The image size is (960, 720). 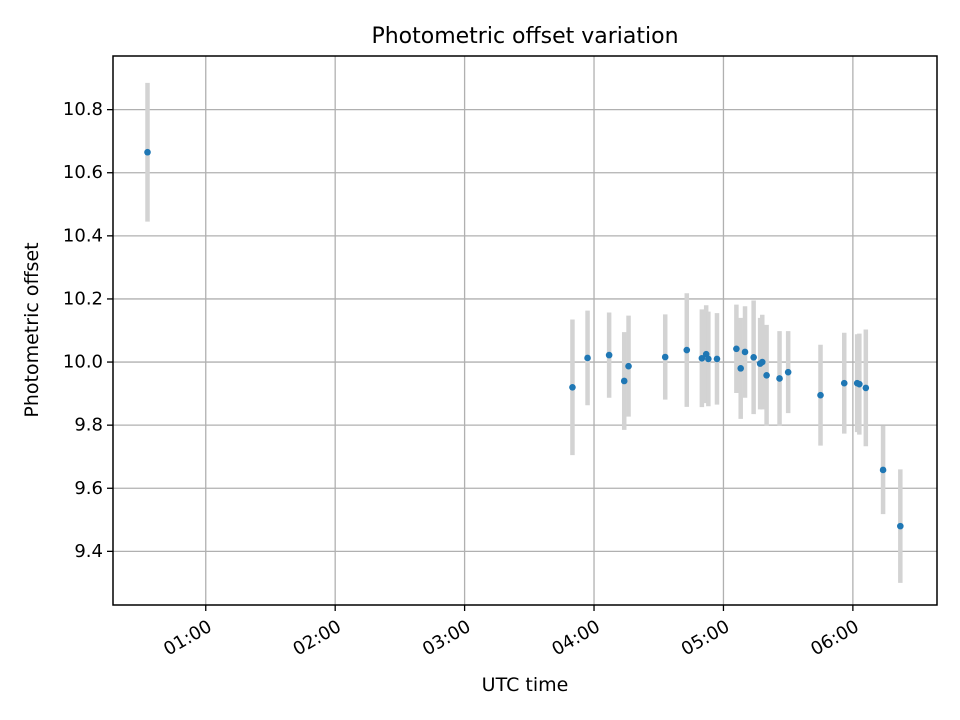 What do you see at coordinates (525, 685) in the screenshot?
I see `x-axis-label: UTC time` at bounding box center [525, 685].